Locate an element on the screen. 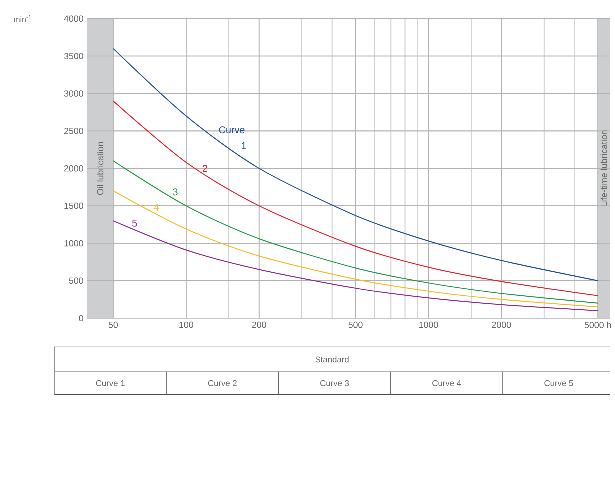  text: Curve 1 is located at coordinates (110, 383).